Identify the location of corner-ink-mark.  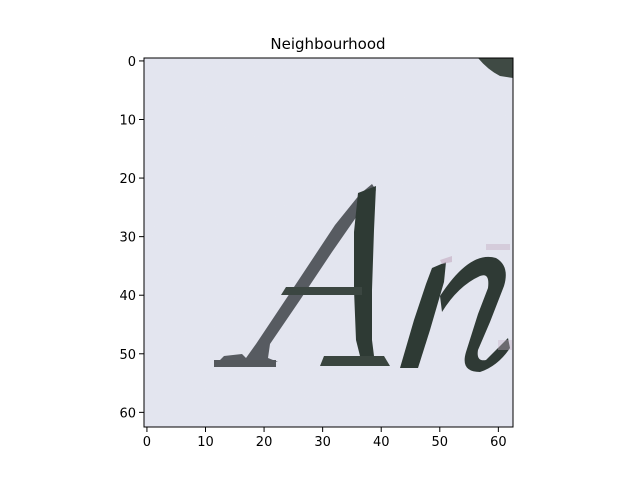
(495, 68).